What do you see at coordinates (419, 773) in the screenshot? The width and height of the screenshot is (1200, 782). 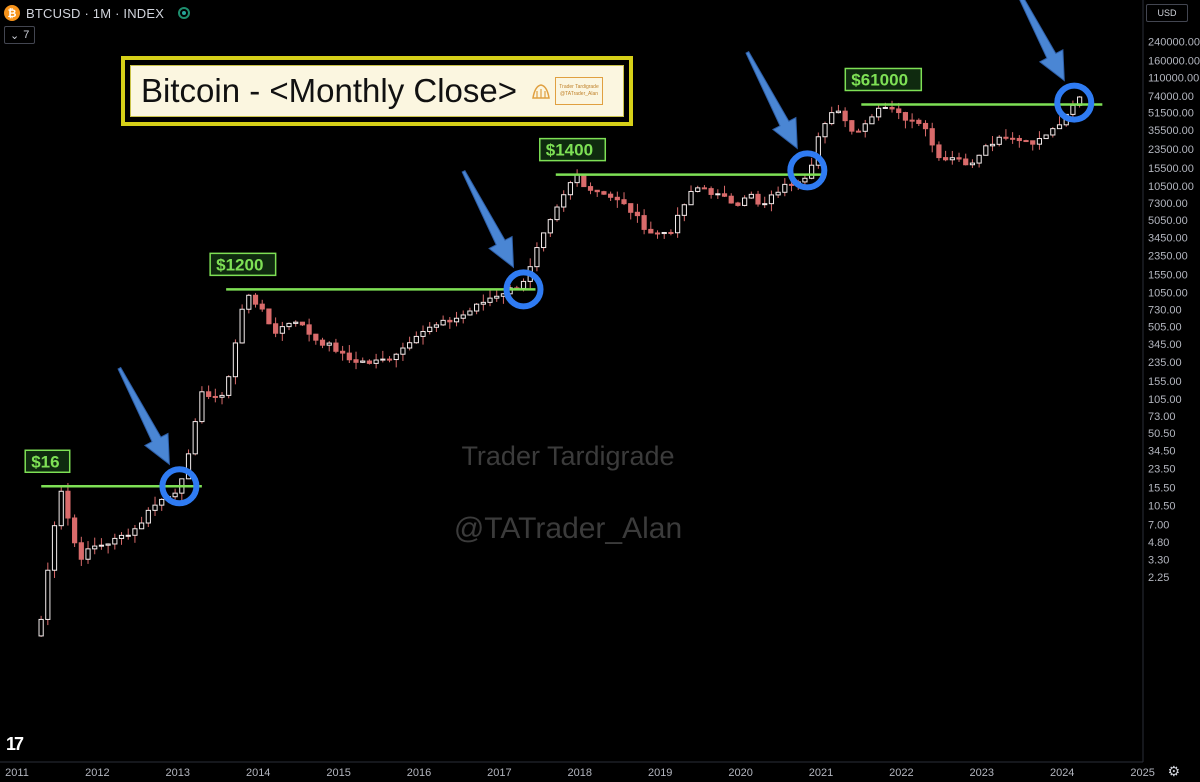 I see `x-tick-label: 2016` at bounding box center [419, 773].